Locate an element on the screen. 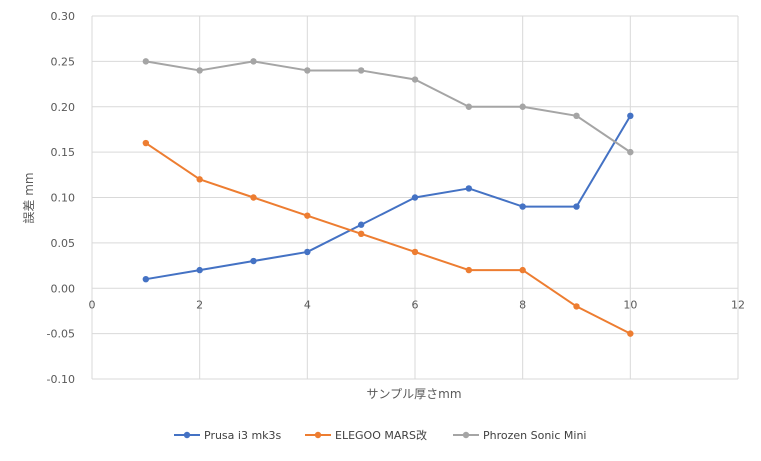 This screenshot has width=761, height=461. y-tick-label: 0.05 is located at coordinates (63, 243).